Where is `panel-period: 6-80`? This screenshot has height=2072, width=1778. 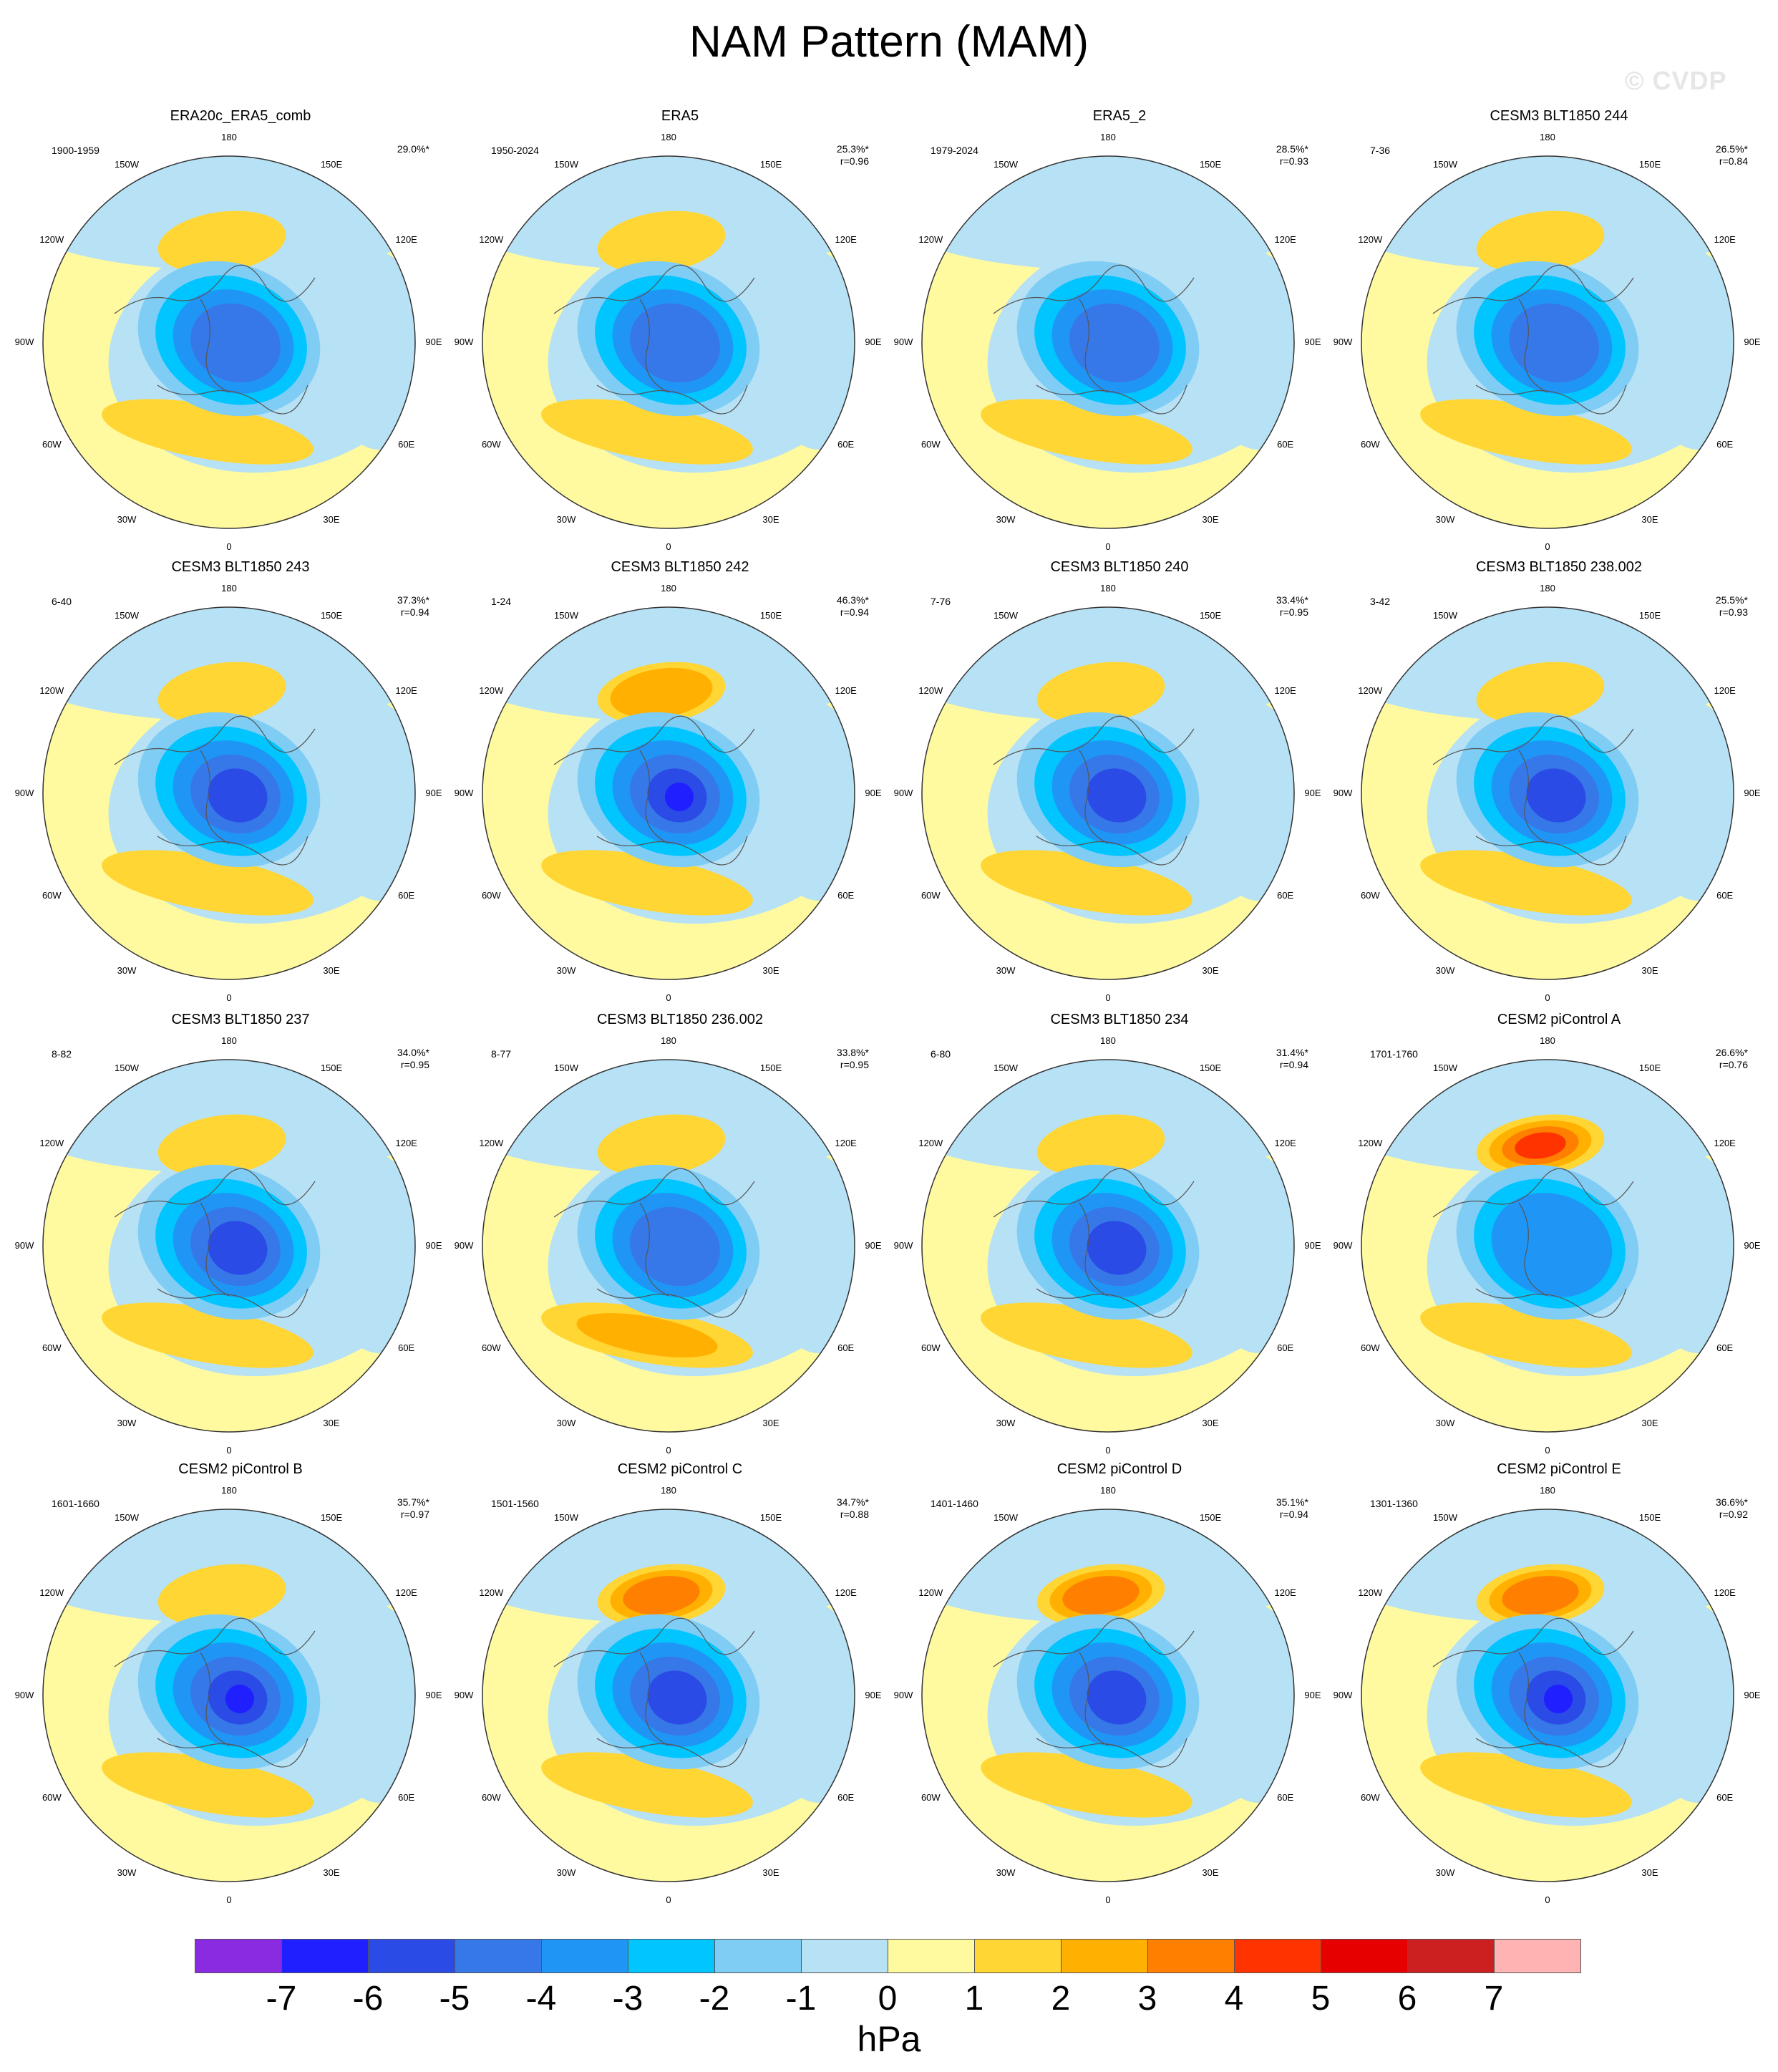
panel-period: 6-80 is located at coordinates (941, 1054).